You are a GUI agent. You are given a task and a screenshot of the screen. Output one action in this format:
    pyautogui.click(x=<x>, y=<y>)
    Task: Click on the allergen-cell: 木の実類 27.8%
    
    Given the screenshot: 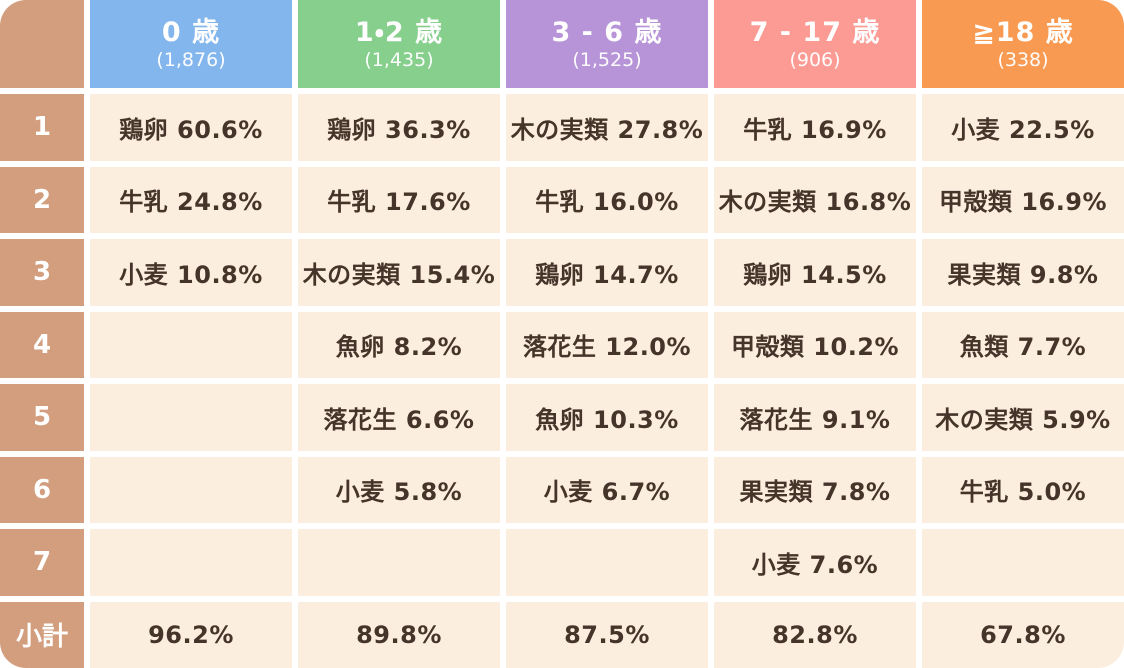 What is the action you would take?
    pyautogui.click(x=607, y=127)
    